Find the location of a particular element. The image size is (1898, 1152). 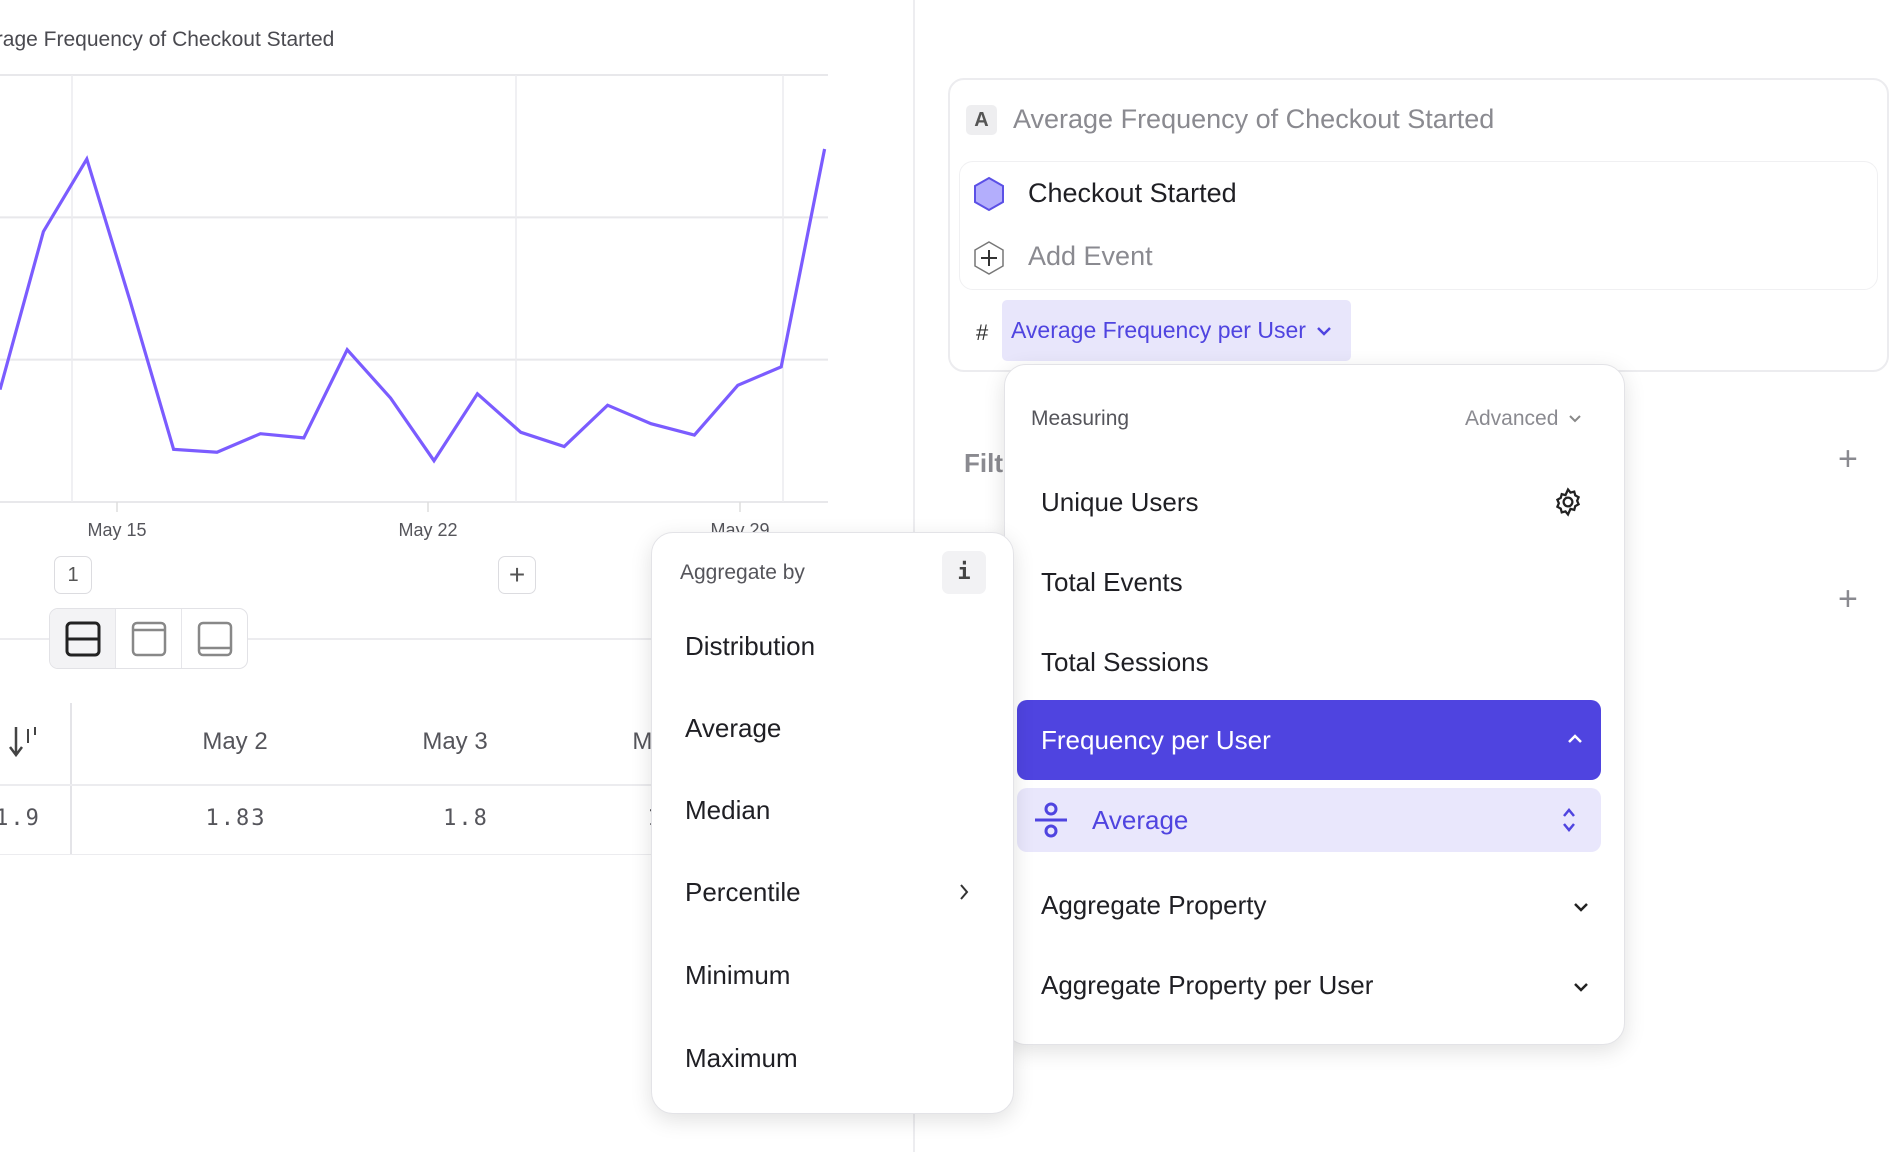

gear-icon is located at coordinates (1568, 502).